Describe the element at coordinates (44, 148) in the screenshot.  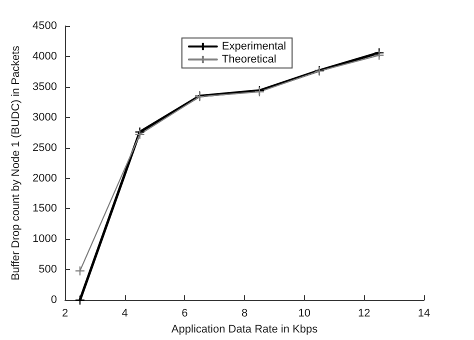
I see `y-tick-label: 2500` at that location.